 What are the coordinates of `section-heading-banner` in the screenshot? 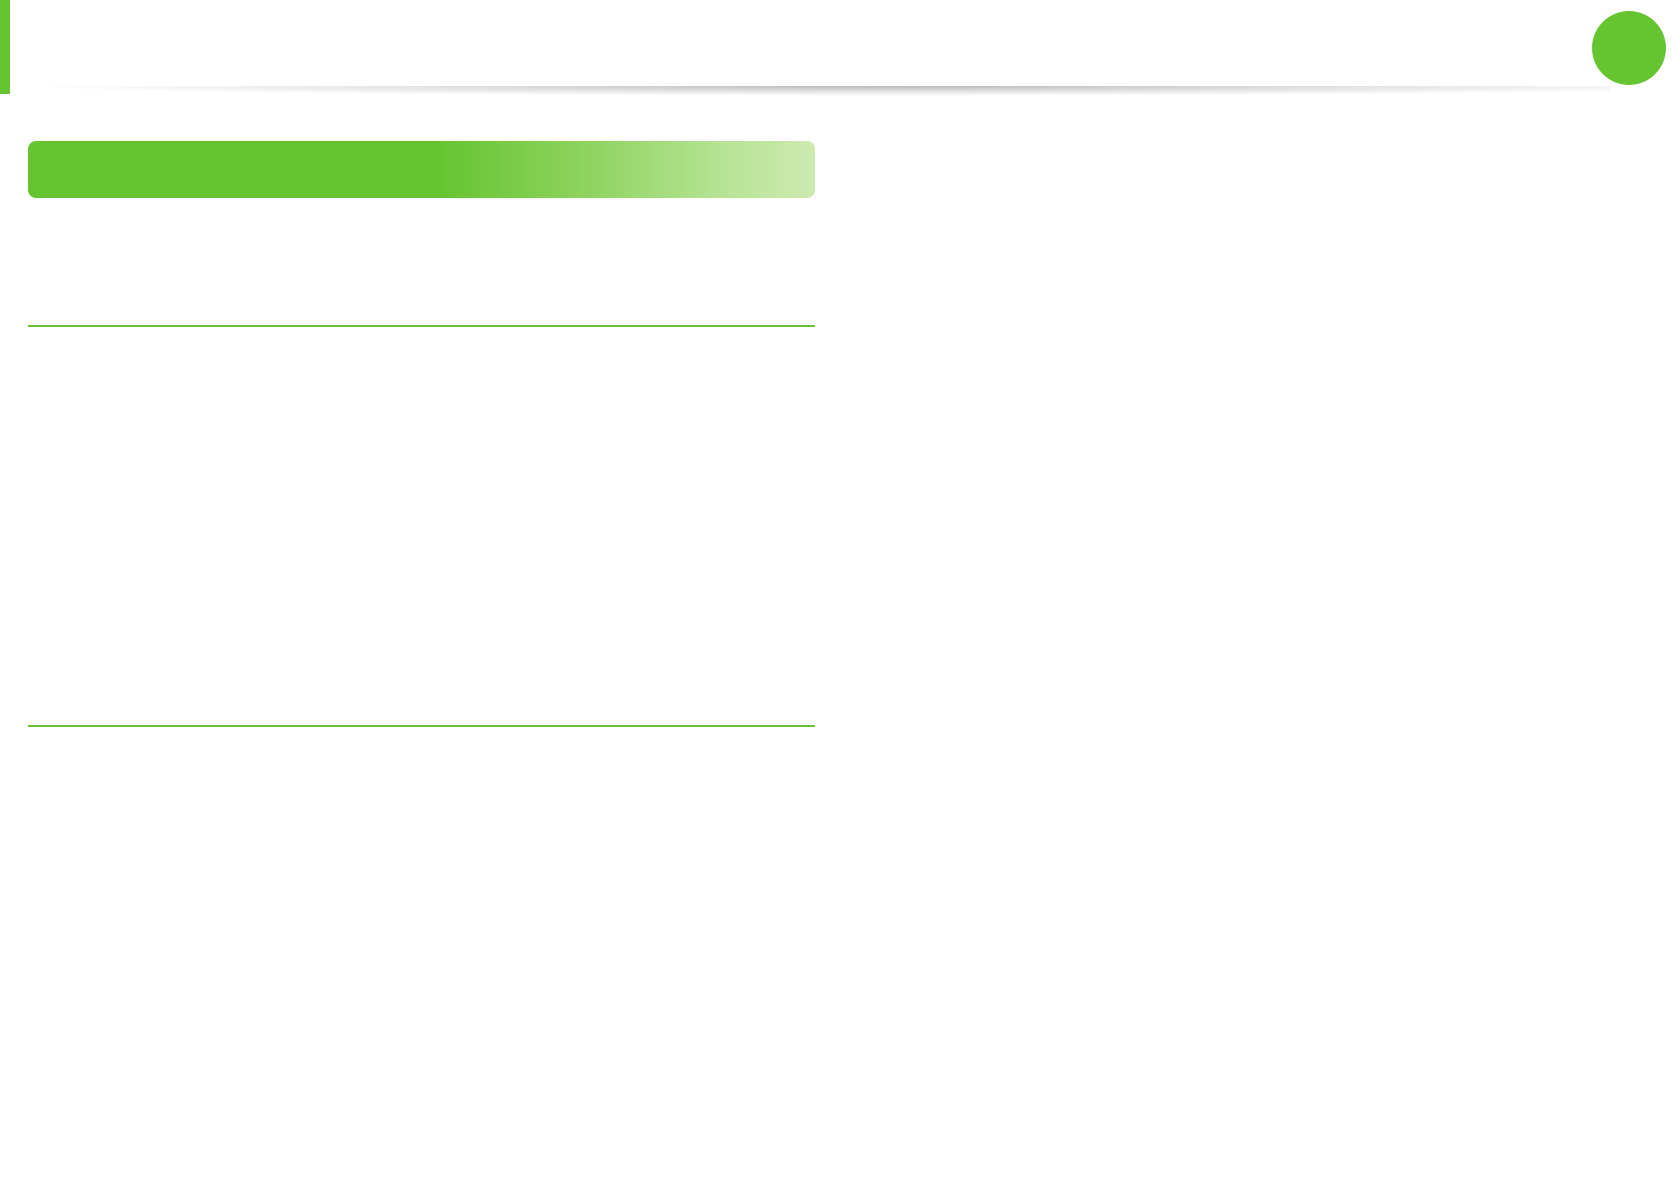 It's located at (421, 169).